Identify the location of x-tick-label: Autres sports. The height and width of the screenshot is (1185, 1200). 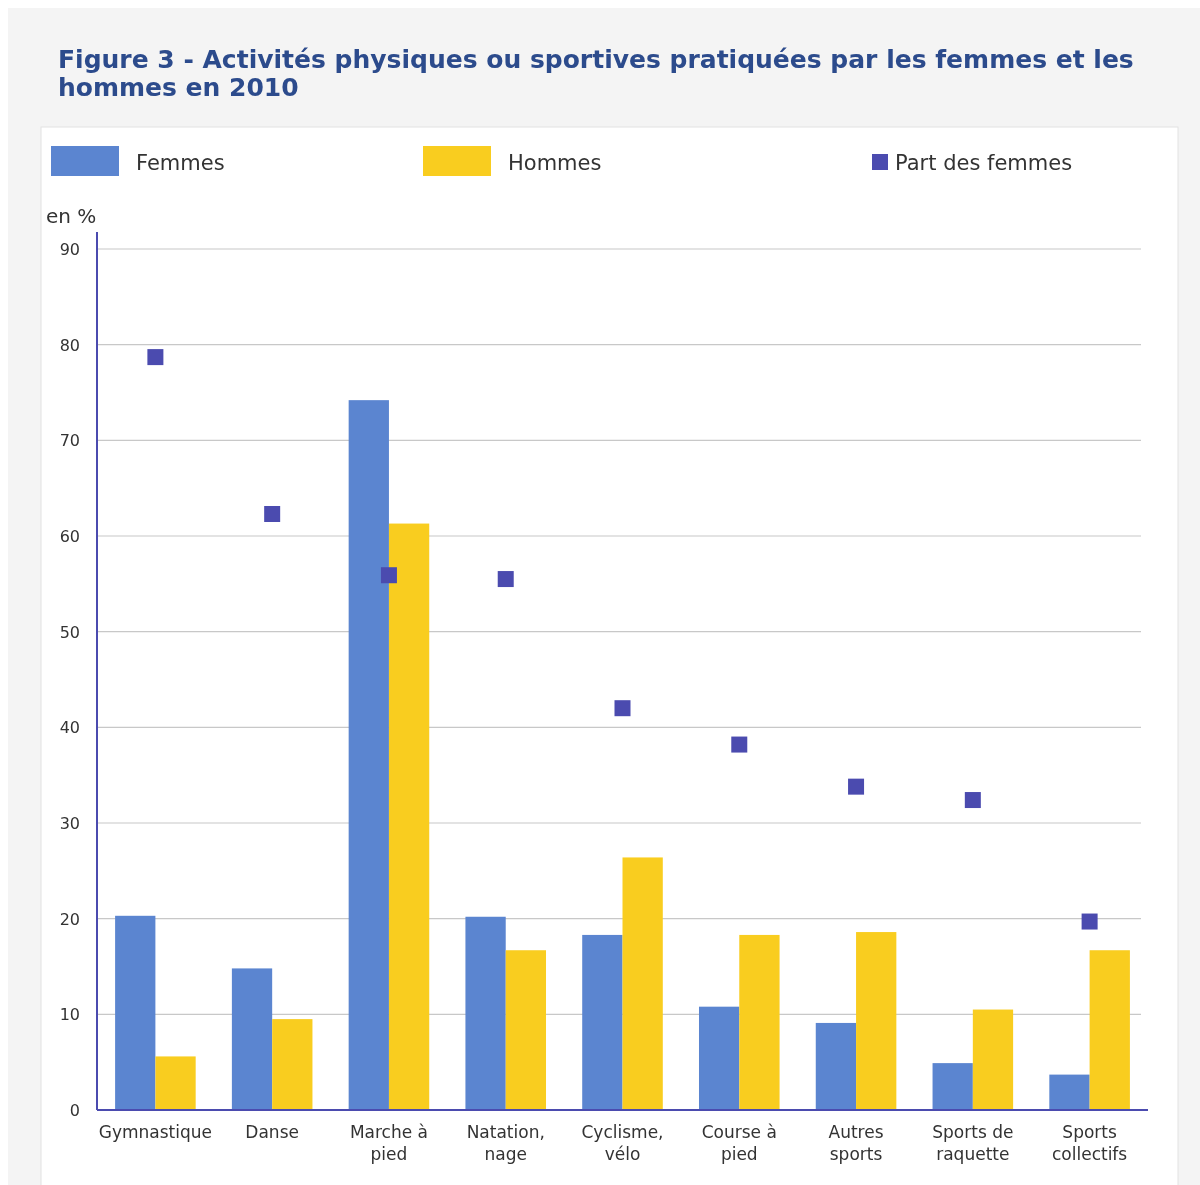
(856, 1143).